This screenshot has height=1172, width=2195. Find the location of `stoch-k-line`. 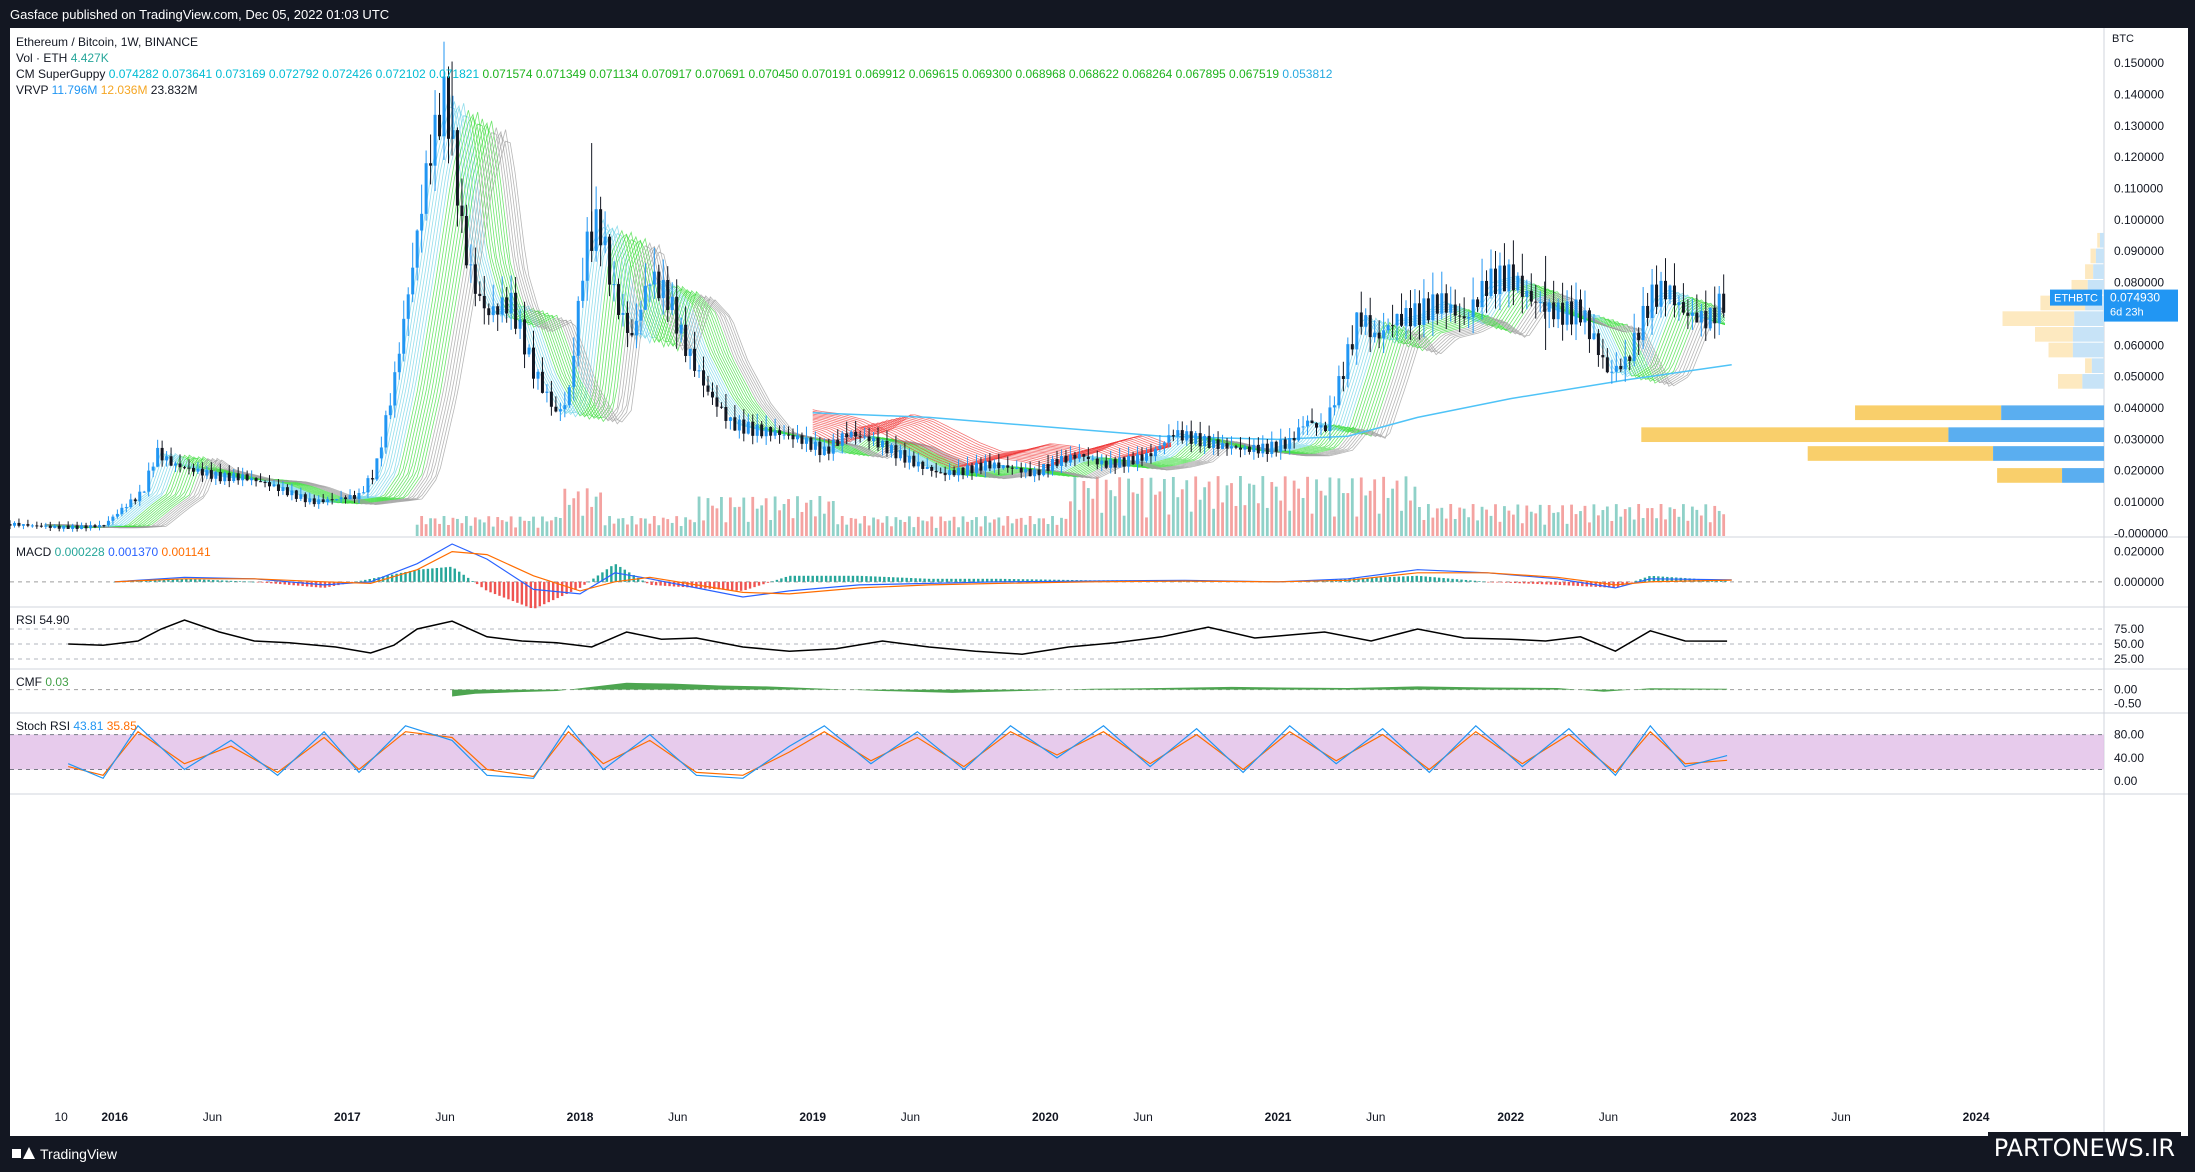

stoch-k-line is located at coordinates (897, 752).